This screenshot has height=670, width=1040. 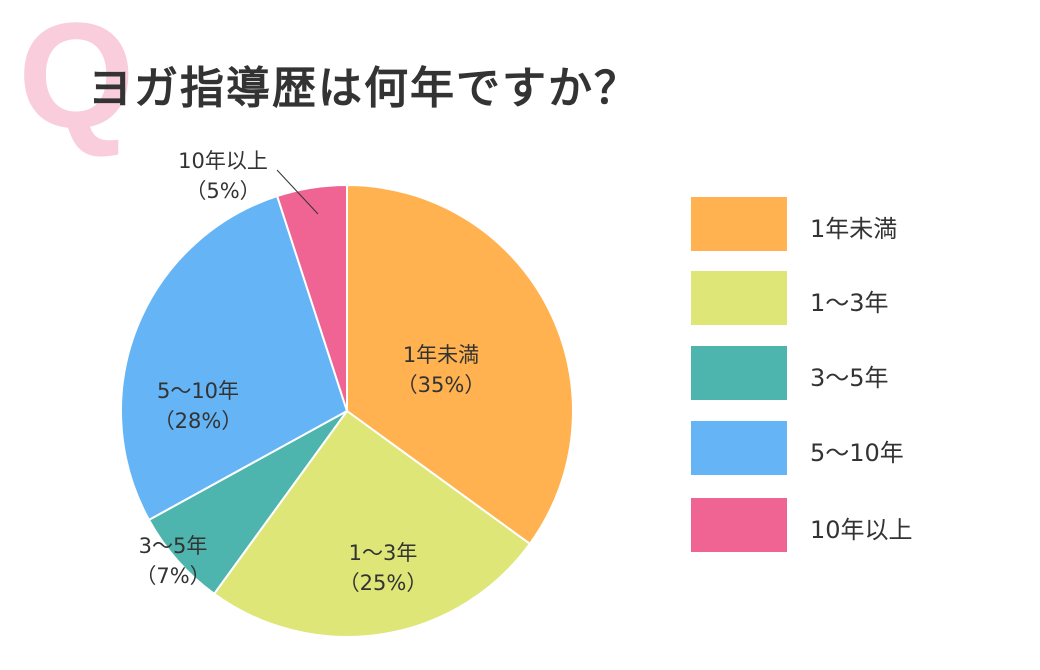 I want to click on slice-label-2: 3〜5年, so click(x=173, y=546).